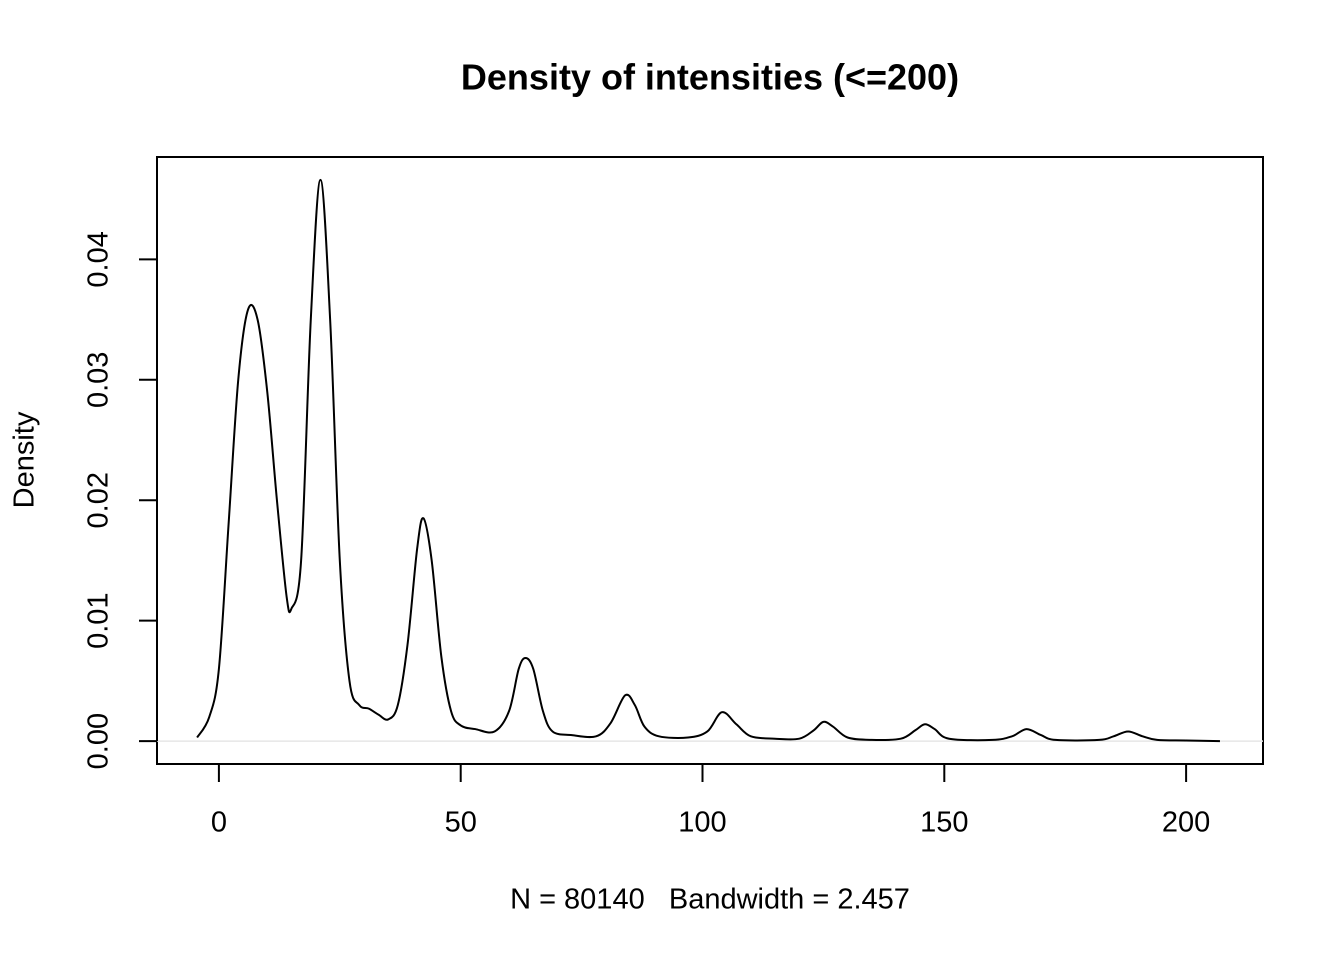 This screenshot has height=960, width=1344. Describe the element at coordinates (99, 620) in the screenshot. I see `y-tick-label: 0.01` at that location.